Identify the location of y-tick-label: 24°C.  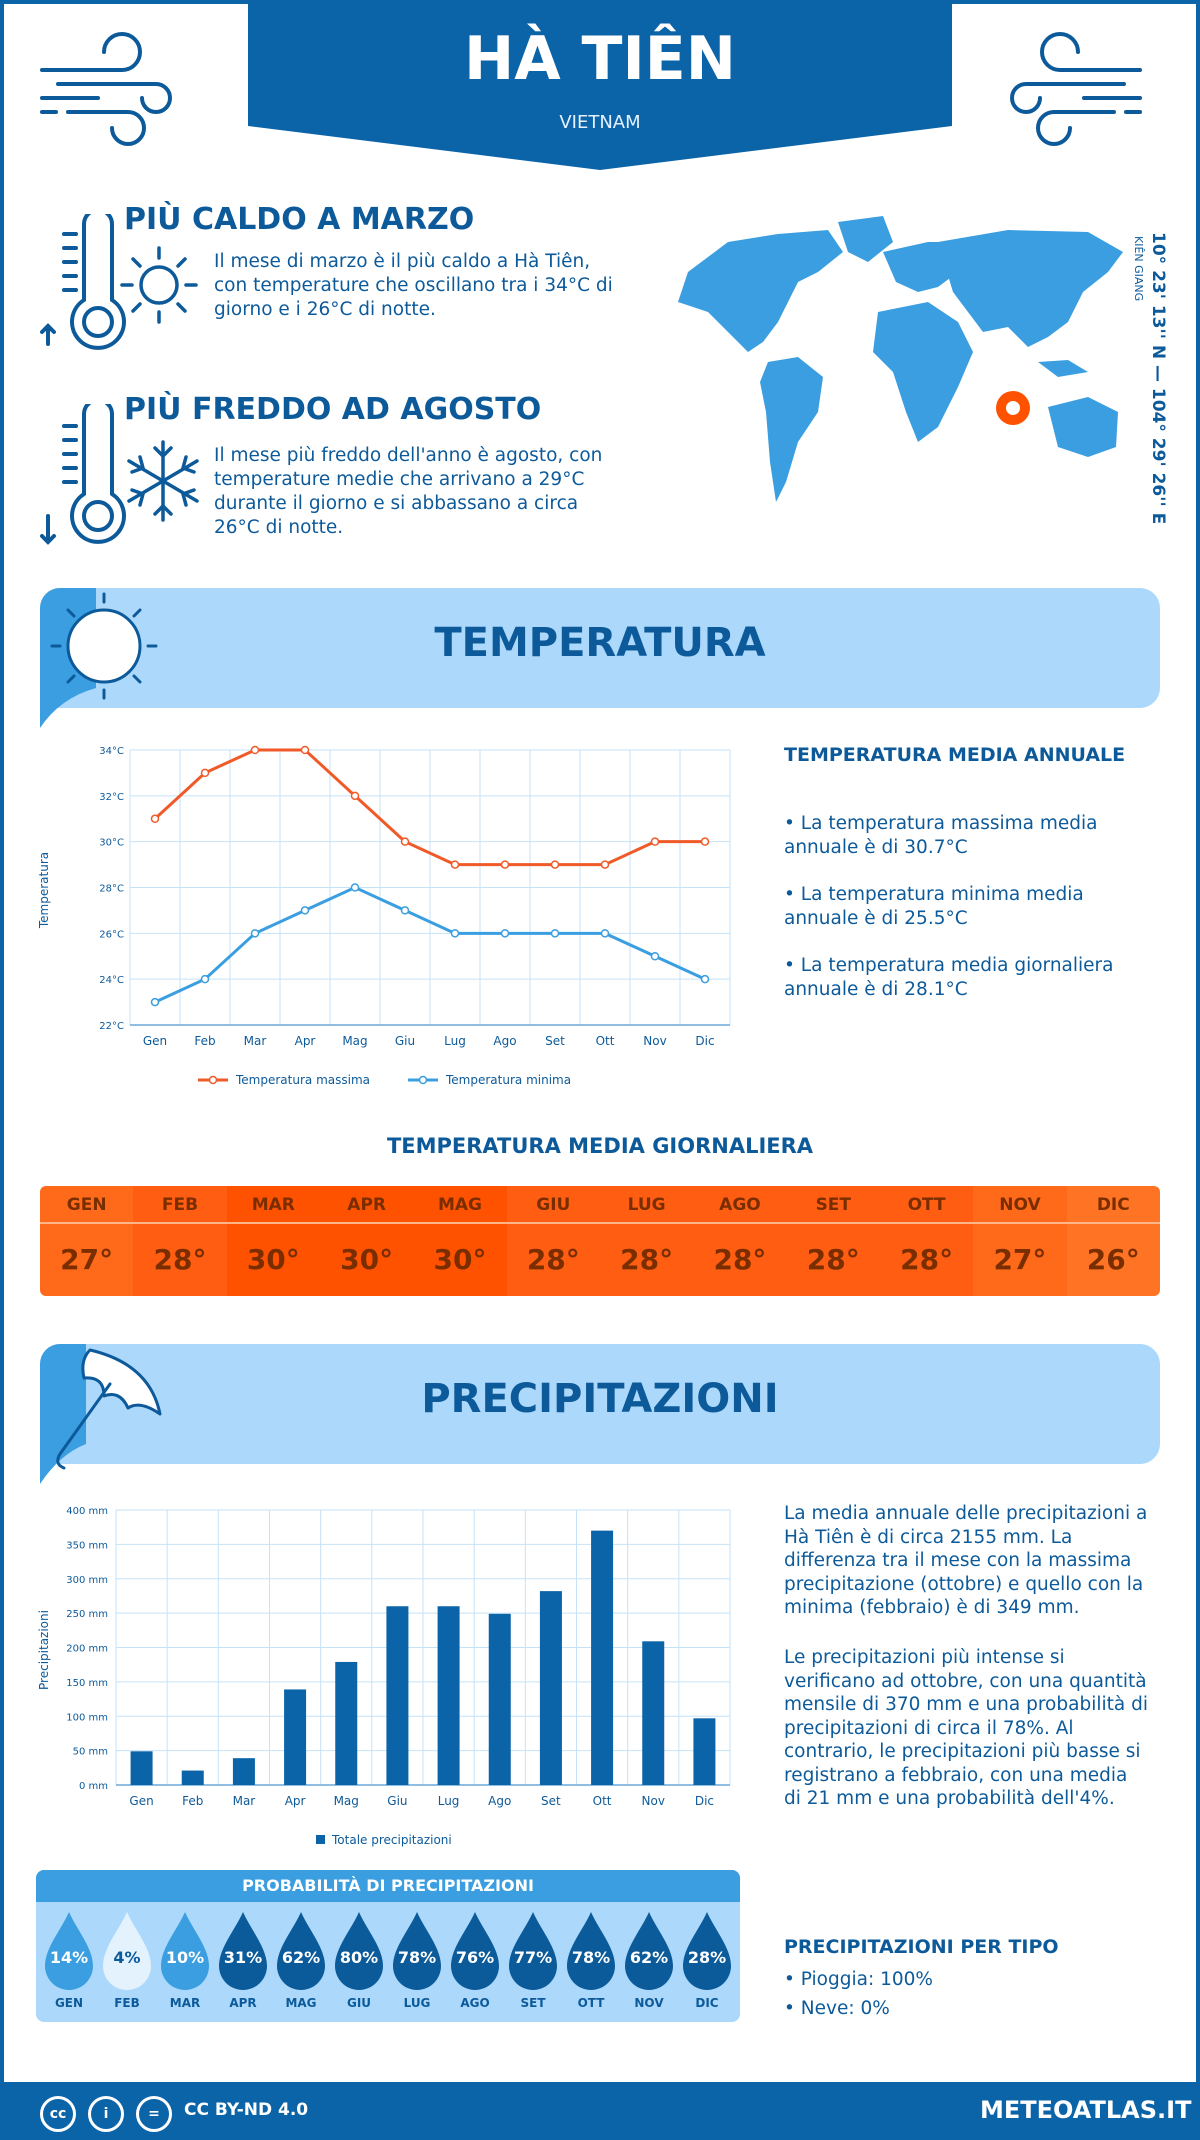
(111, 980).